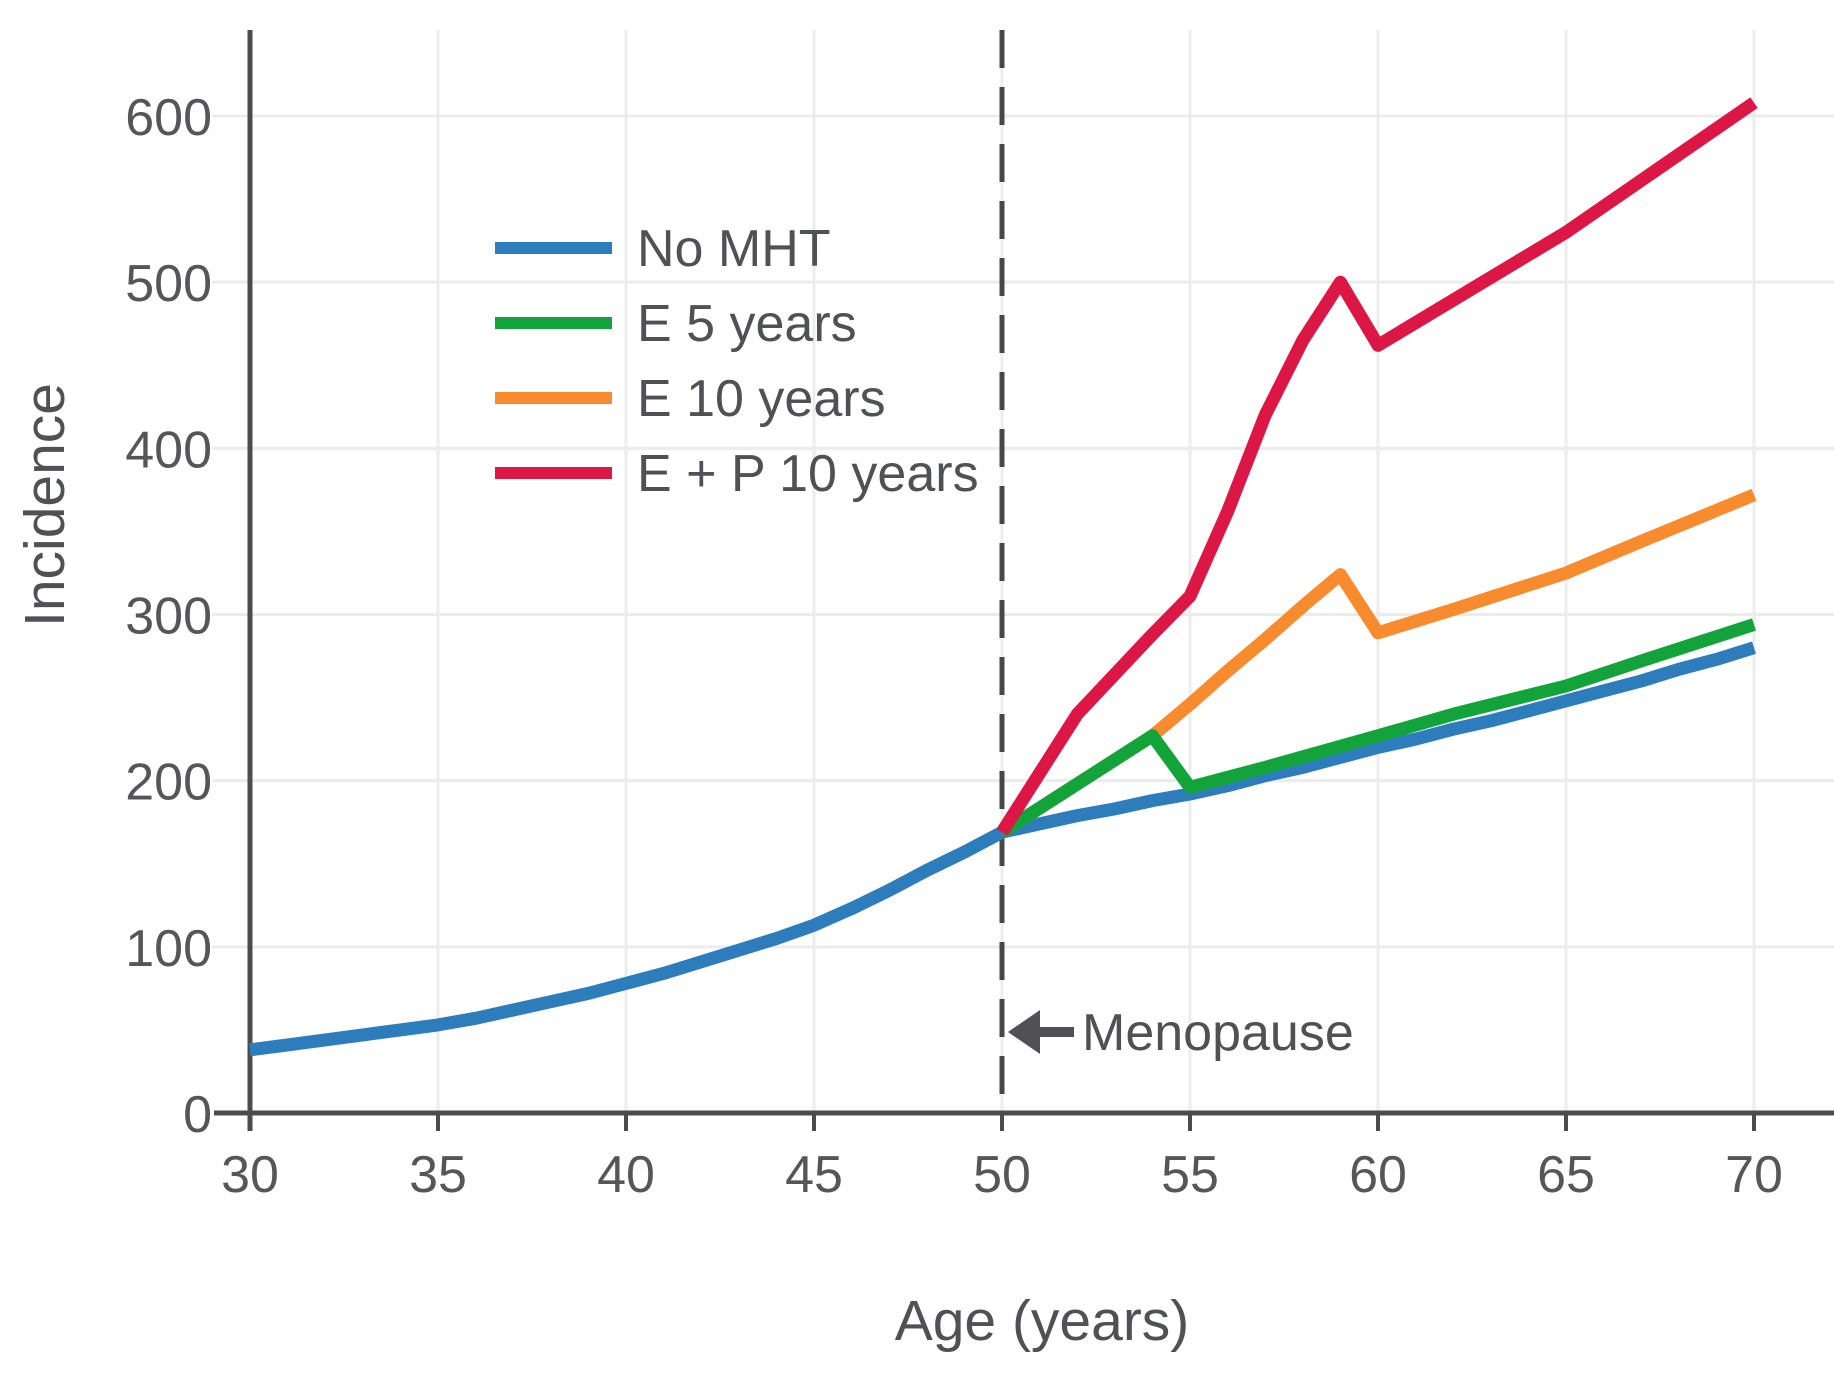 Image resolution: width=1834 pixels, height=1378 pixels. I want to click on y-tick-label-200: 200, so click(168, 783).